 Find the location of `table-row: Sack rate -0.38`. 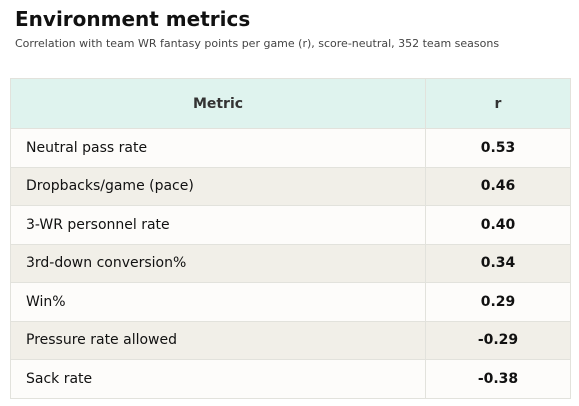

table-row: Sack rate -0.38 is located at coordinates (290, 379).